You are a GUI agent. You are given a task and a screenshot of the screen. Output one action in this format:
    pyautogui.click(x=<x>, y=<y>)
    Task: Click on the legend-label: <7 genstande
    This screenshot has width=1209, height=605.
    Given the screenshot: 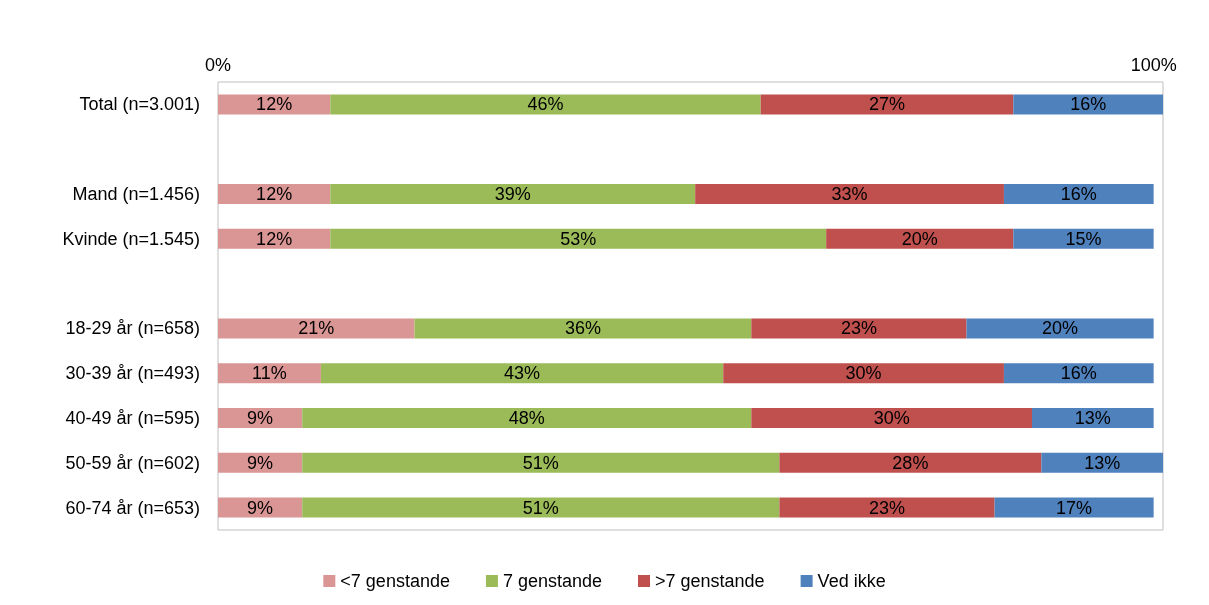 What is the action you would take?
    pyautogui.click(x=395, y=581)
    